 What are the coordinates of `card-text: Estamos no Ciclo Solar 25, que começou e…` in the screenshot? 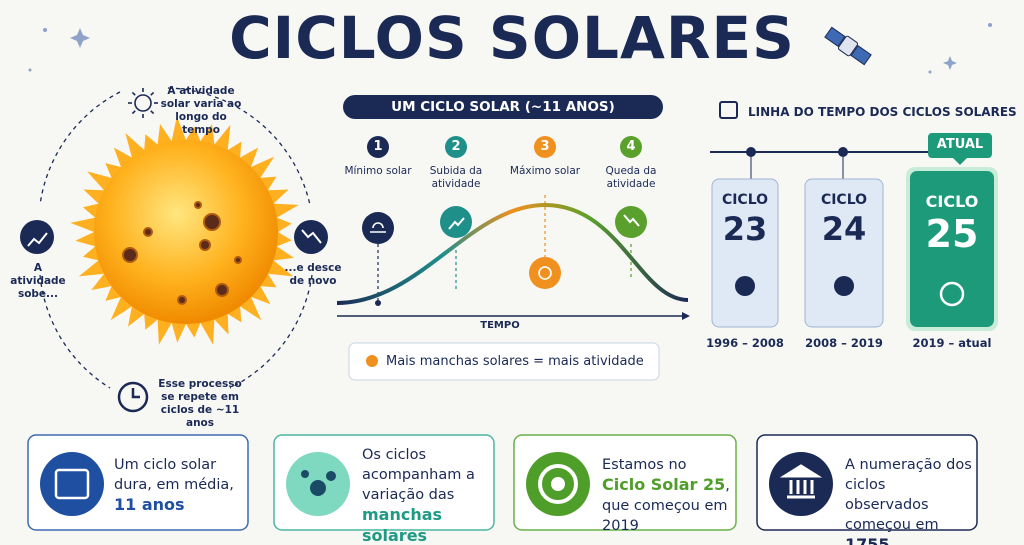 It's located at (667, 495).